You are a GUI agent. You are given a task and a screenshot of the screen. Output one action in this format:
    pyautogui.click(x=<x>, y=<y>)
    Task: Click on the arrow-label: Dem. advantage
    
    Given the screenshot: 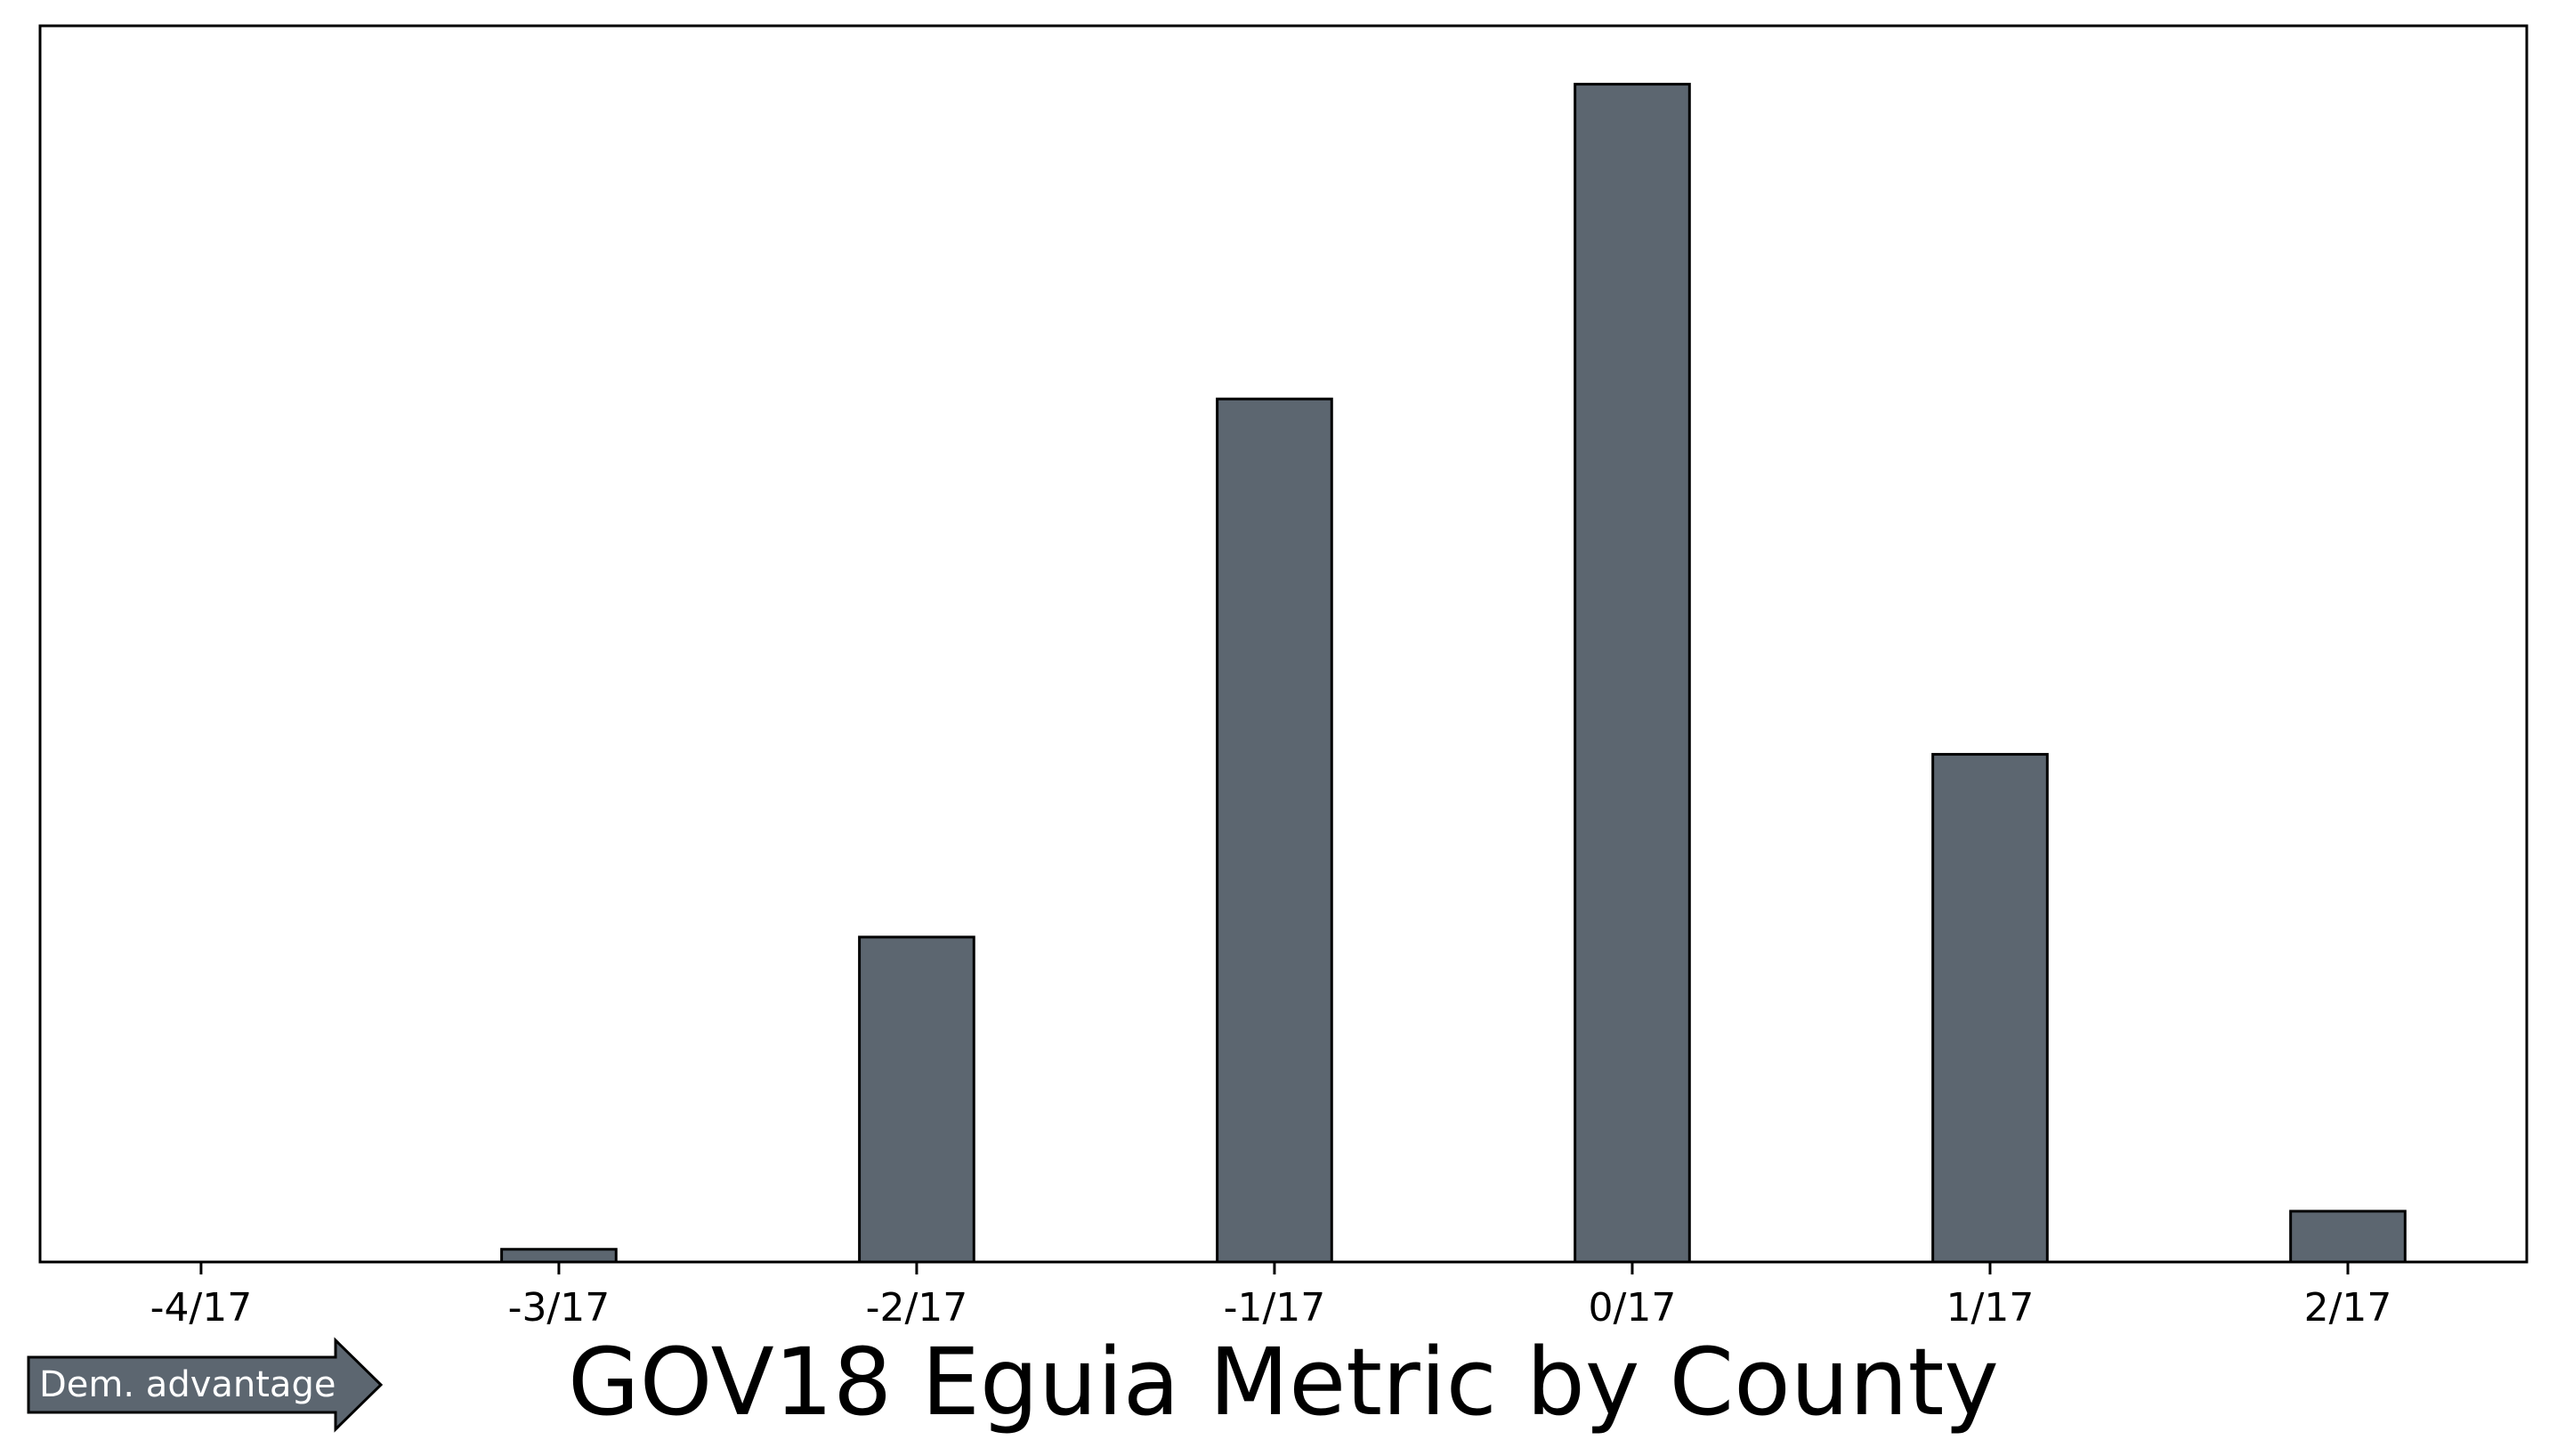 What is the action you would take?
    pyautogui.click(x=187, y=1384)
    